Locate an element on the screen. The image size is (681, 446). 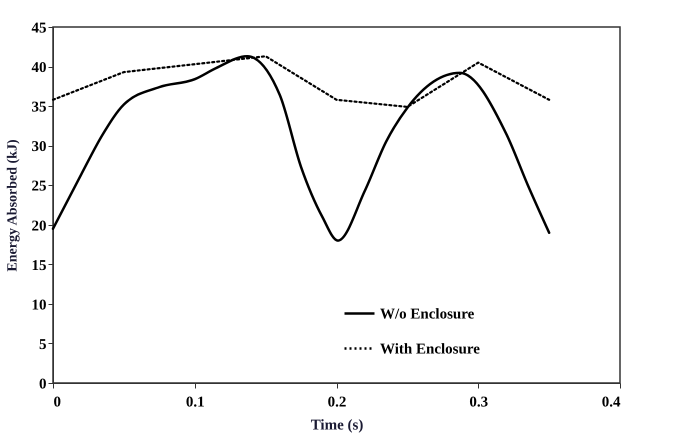
y-tick-label: 0 is located at coordinates (42, 384).